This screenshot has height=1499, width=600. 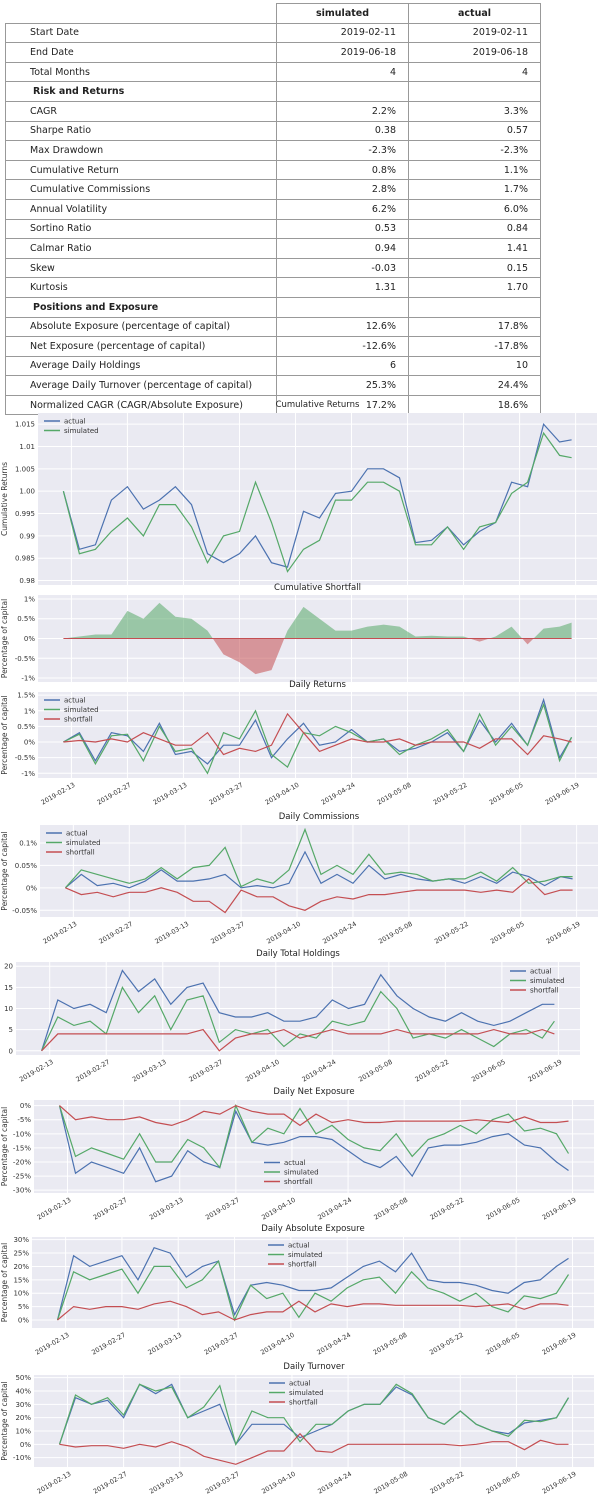 What do you see at coordinates (21, 1254) in the screenshot?
I see `y-tick-label: 25%` at bounding box center [21, 1254].